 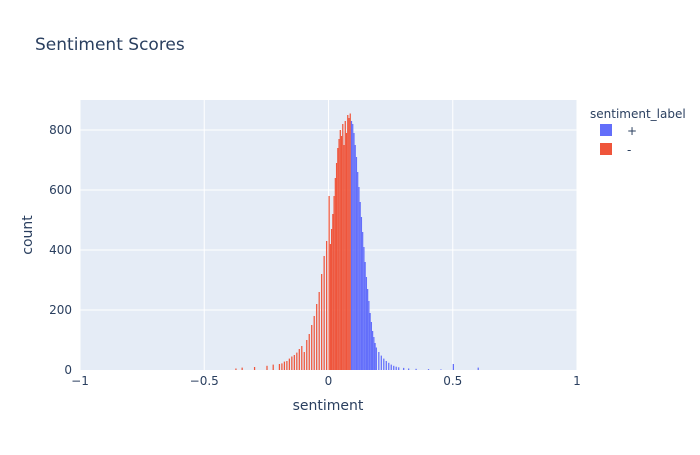 What do you see at coordinates (110, 45) in the screenshot?
I see `chart-title: Sentiment Scores` at bounding box center [110, 45].